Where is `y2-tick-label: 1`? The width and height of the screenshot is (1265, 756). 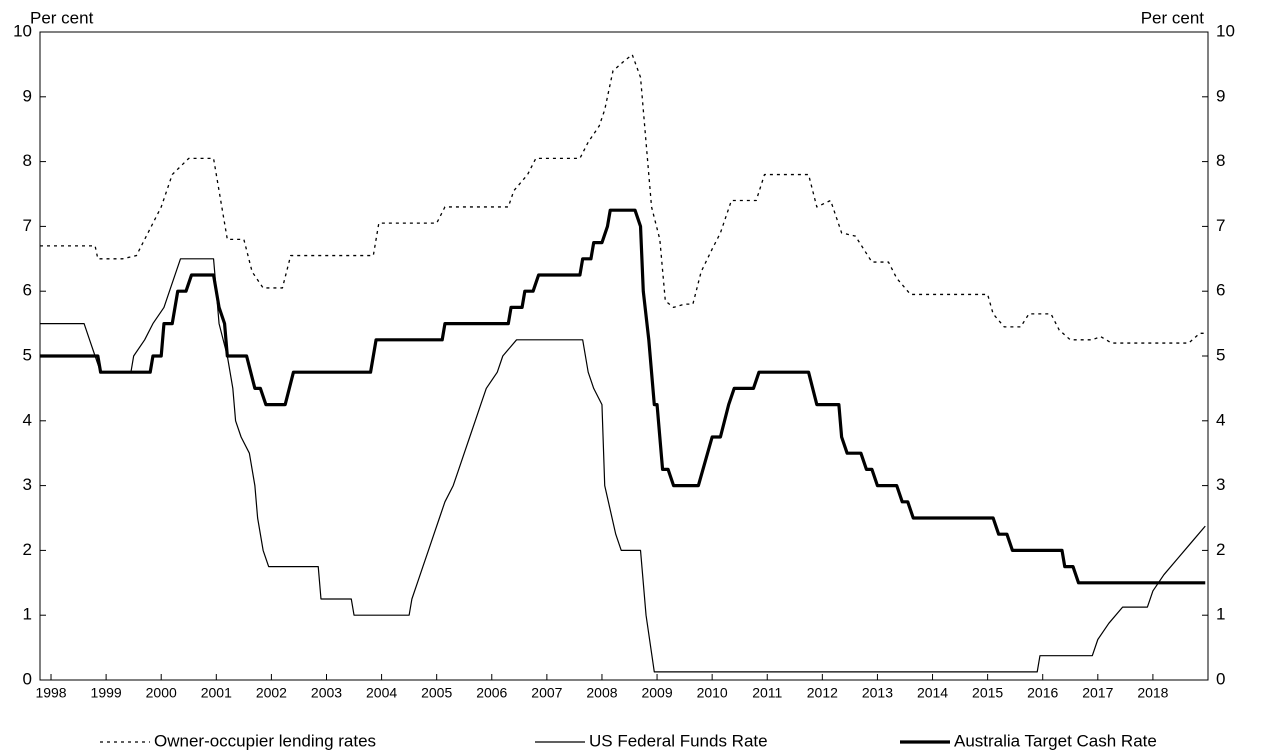 y2-tick-label: 1 is located at coordinates (1220, 614).